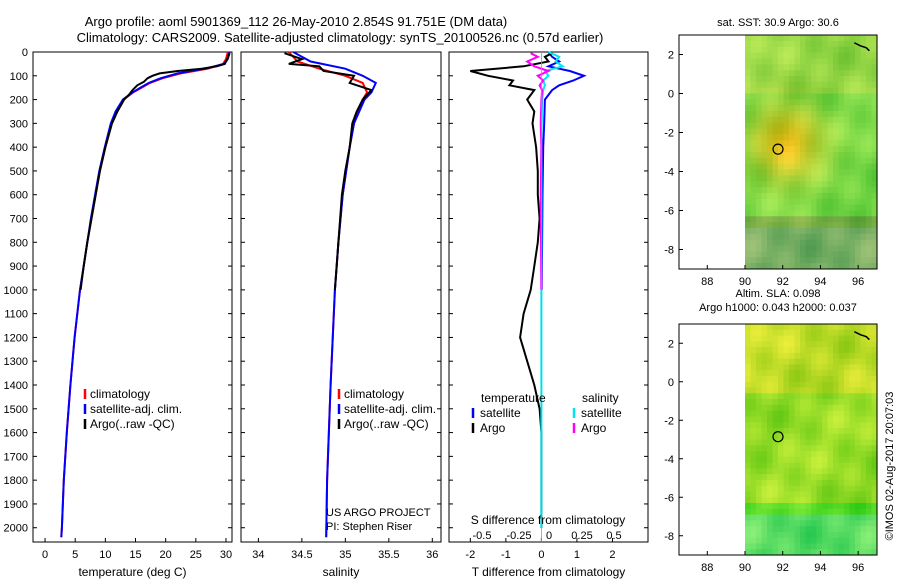 The image size is (900, 580). I want to click on map-x-tick-label: 96, so click(858, 568).